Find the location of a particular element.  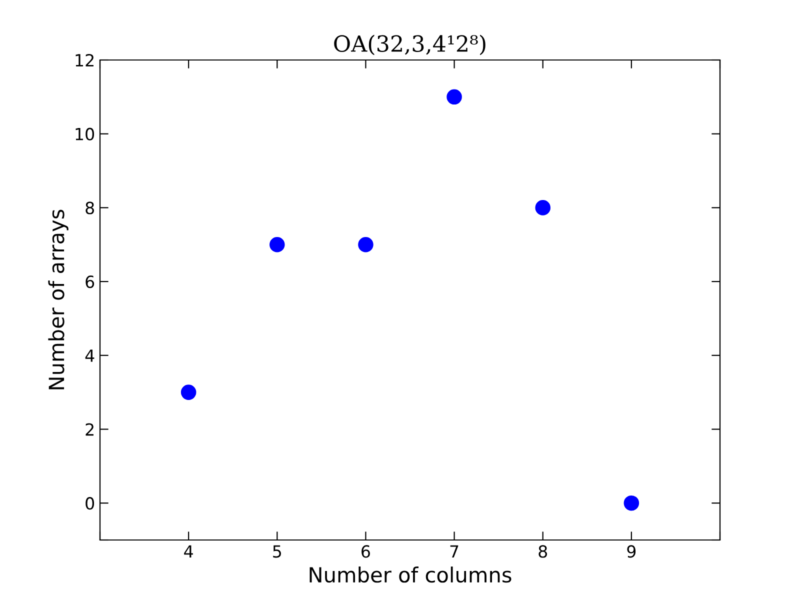

x-tick-label: 5 is located at coordinates (277, 551).